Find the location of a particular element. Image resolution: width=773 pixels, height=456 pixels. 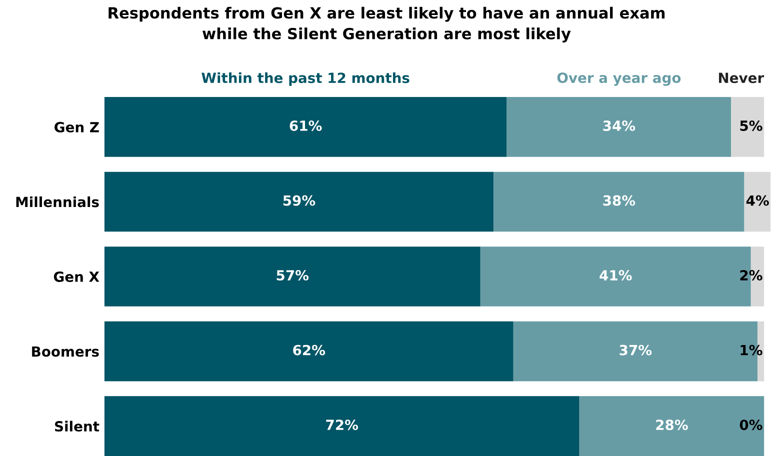

y-tick-label: Millennials is located at coordinates (57, 202).